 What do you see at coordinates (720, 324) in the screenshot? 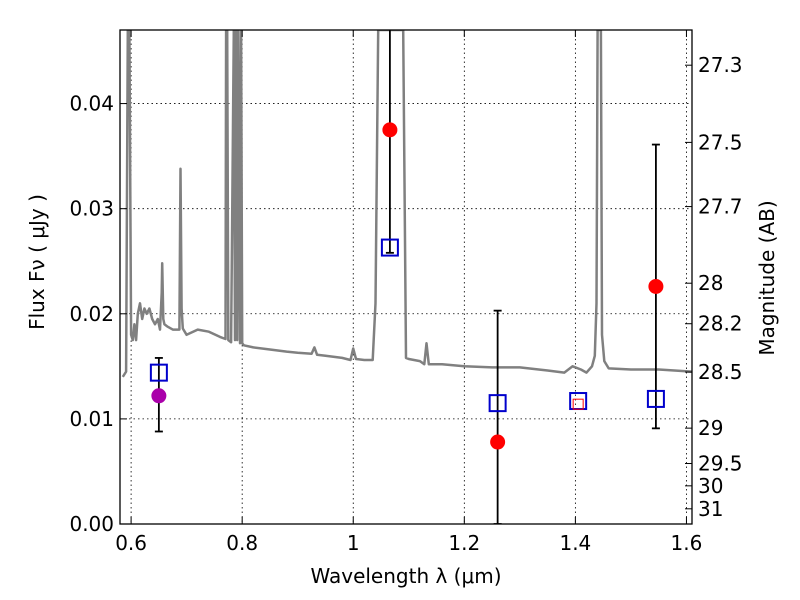
I see `y2-tick-label: 28.2` at bounding box center [720, 324].